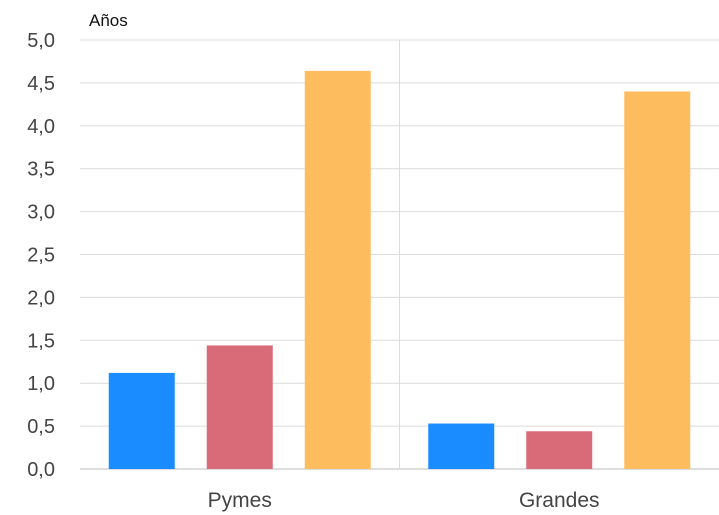 The height and width of the screenshot is (515, 719). What do you see at coordinates (559, 500) in the screenshot?
I see `x-category-label: Grandes` at bounding box center [559, 500].